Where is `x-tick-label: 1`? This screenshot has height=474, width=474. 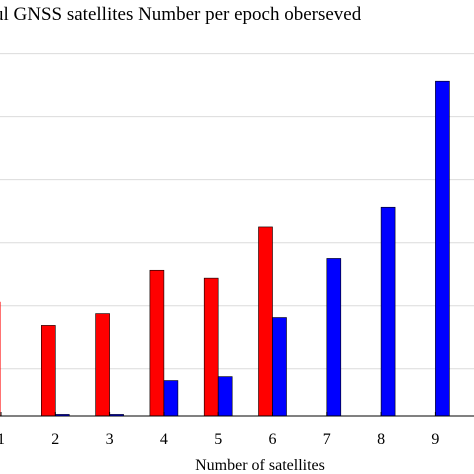 x-tick-label: 1 is located at coordinates (2, 439).